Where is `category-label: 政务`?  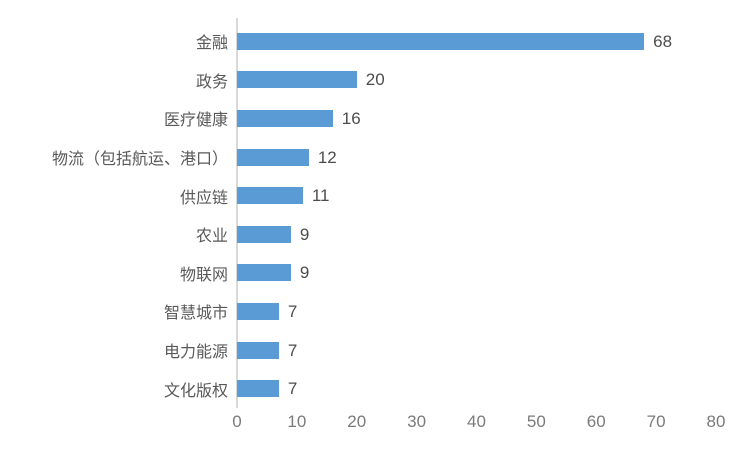 category-label: 政务 is located at coordinates (211, 82).